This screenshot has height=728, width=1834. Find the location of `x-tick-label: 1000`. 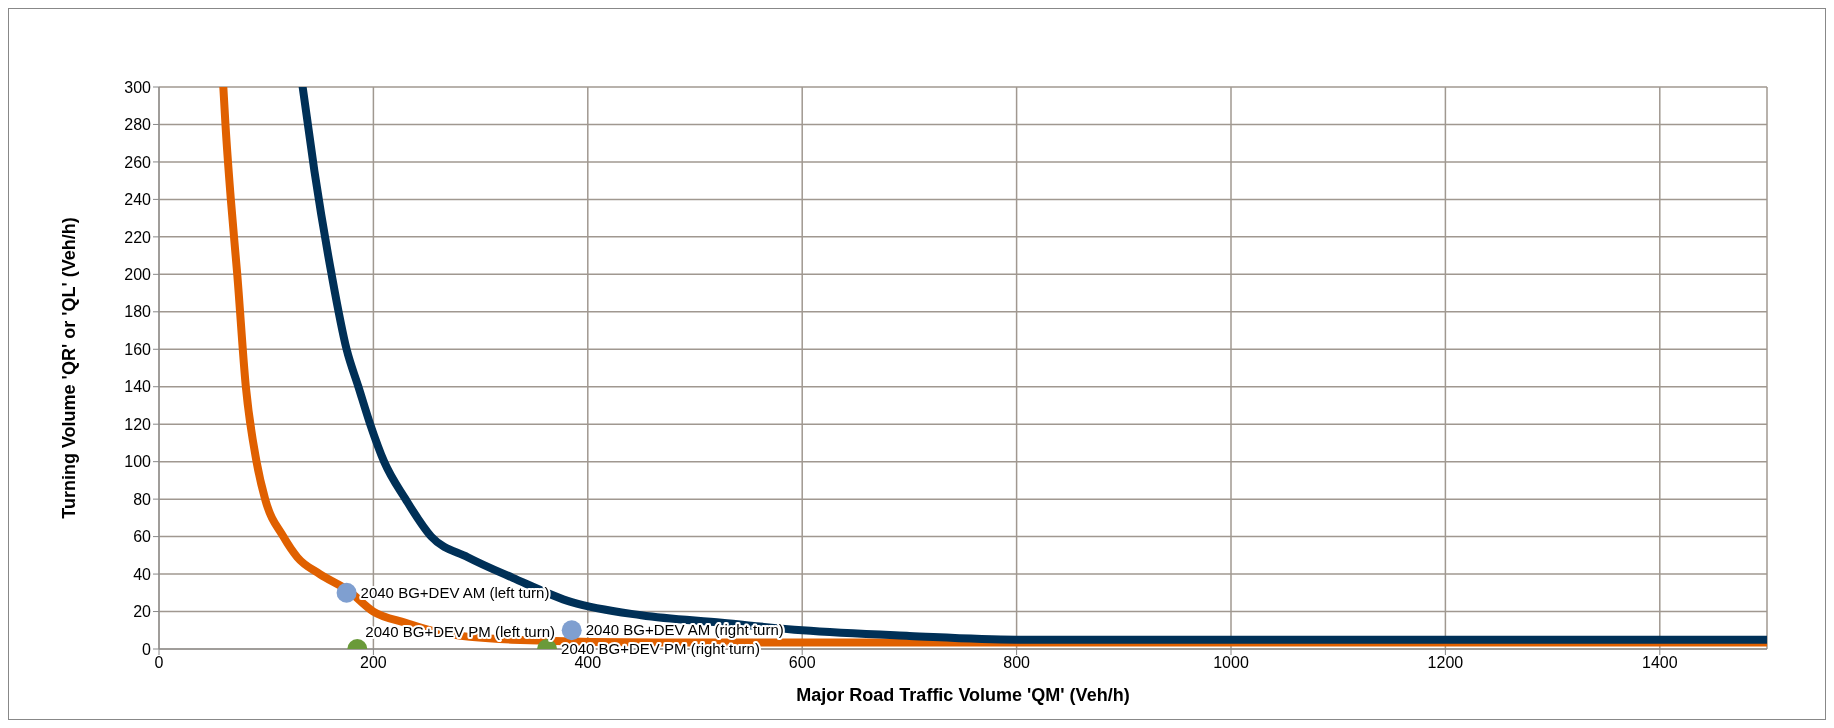

x-tick-label: 1000 is located at coordinates (1231, 663).